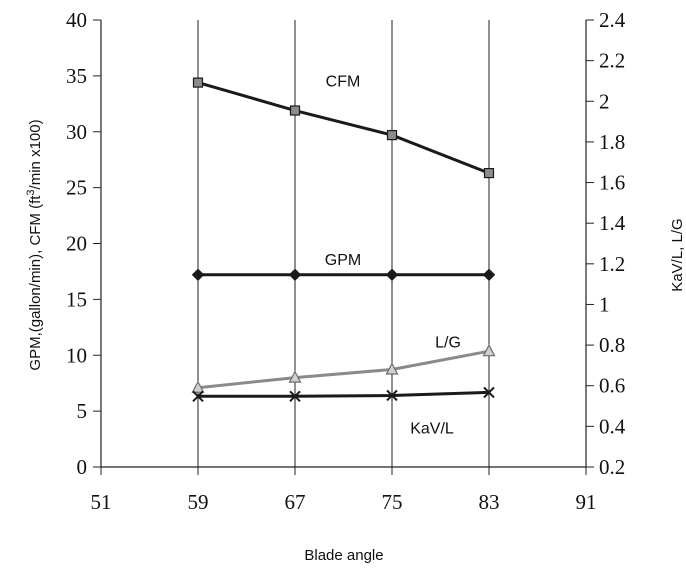 The image size is (686, 572). I want to click on x-tick-label-91: 91, so click(586, 502).